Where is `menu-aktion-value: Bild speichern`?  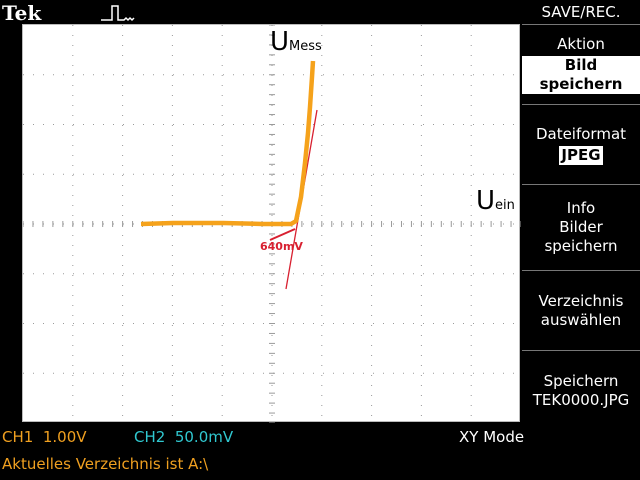 menu-aktion-value: Bild speichern is located at coordinates (581, 75).